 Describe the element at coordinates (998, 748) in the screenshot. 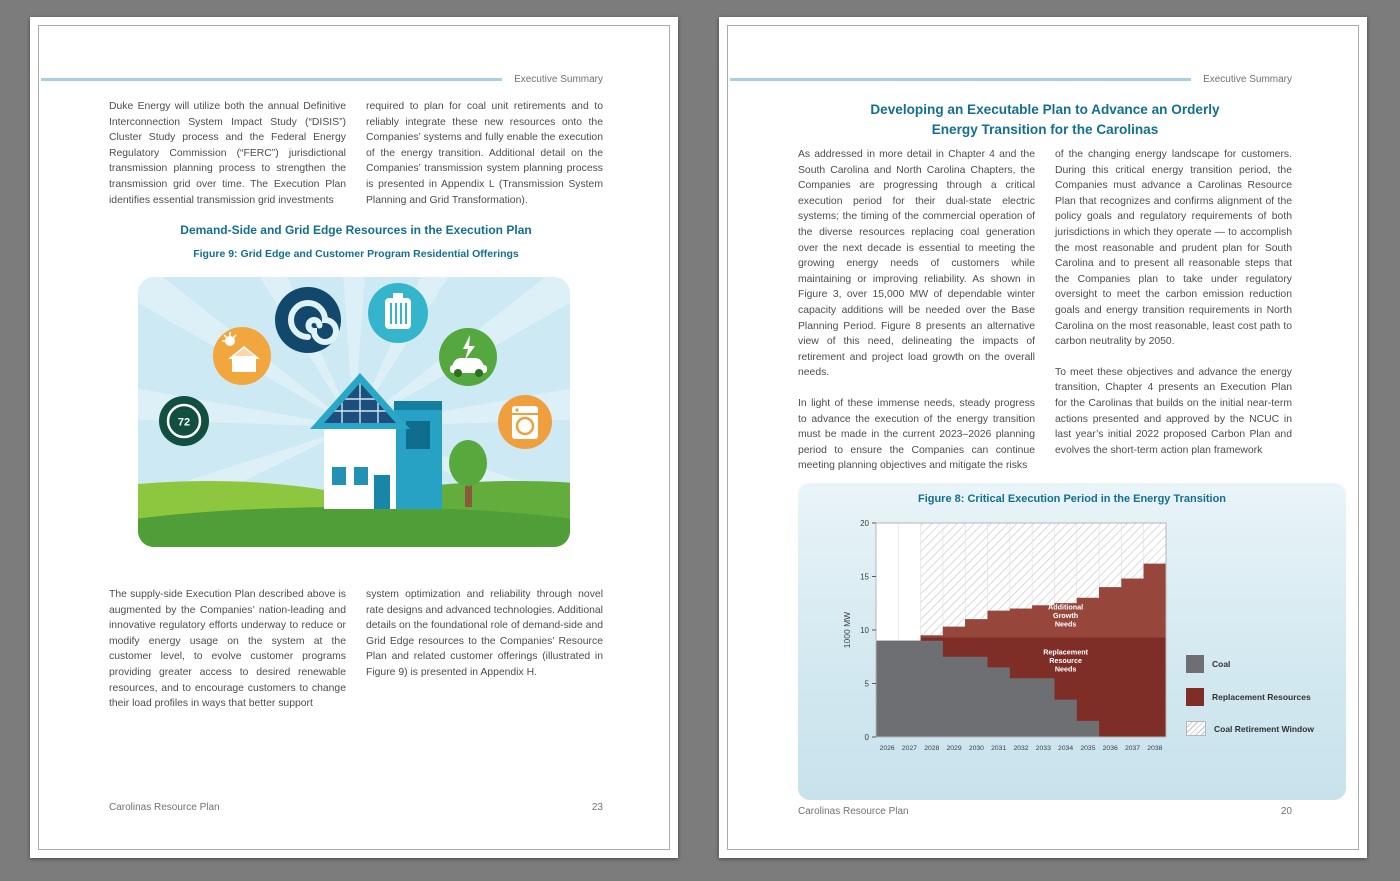

I see `svg-text: 2031` at that location.